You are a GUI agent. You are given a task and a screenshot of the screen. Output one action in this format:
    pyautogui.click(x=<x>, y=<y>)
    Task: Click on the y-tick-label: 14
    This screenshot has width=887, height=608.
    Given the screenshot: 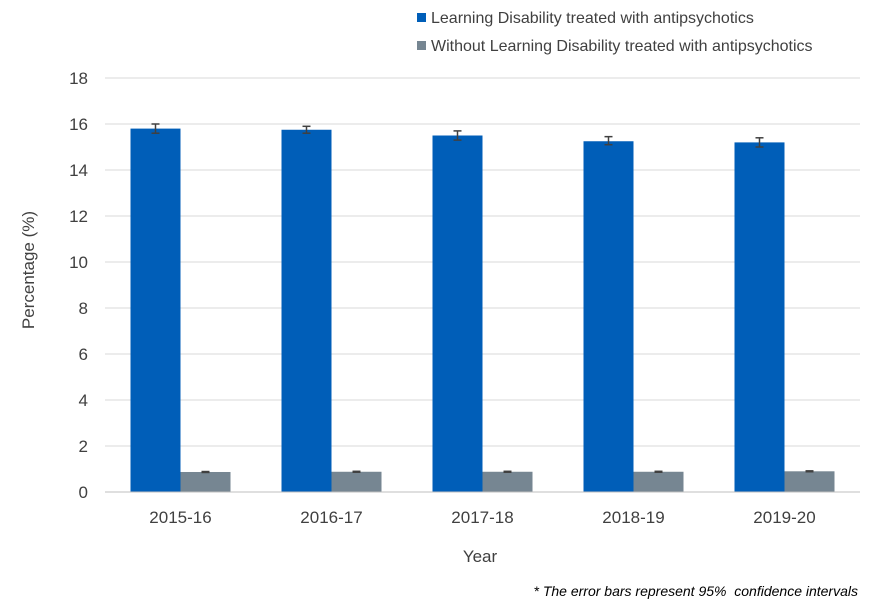 What is the action you would take?
    pyautogui.click(x=78, y=170)
    